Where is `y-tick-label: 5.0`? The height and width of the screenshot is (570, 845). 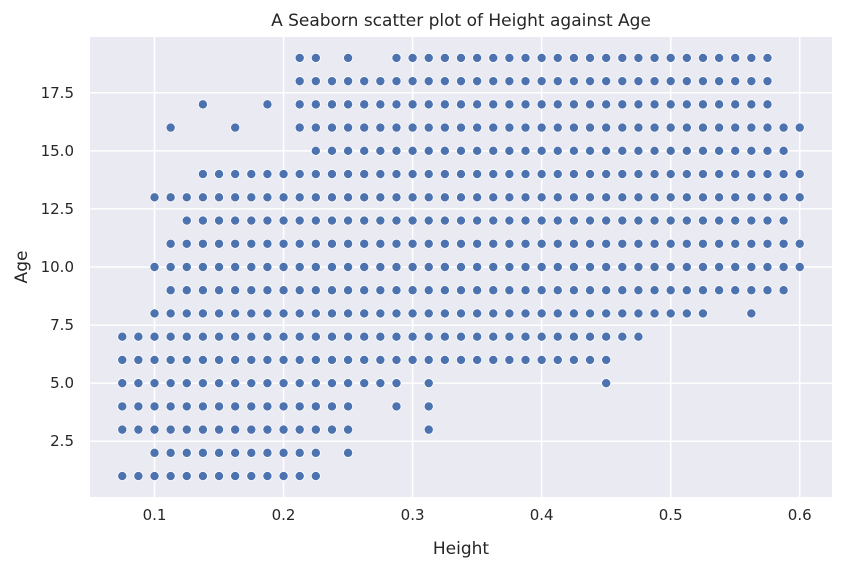 y-tick-label: 5.0 is located at coordinates (62, 383).